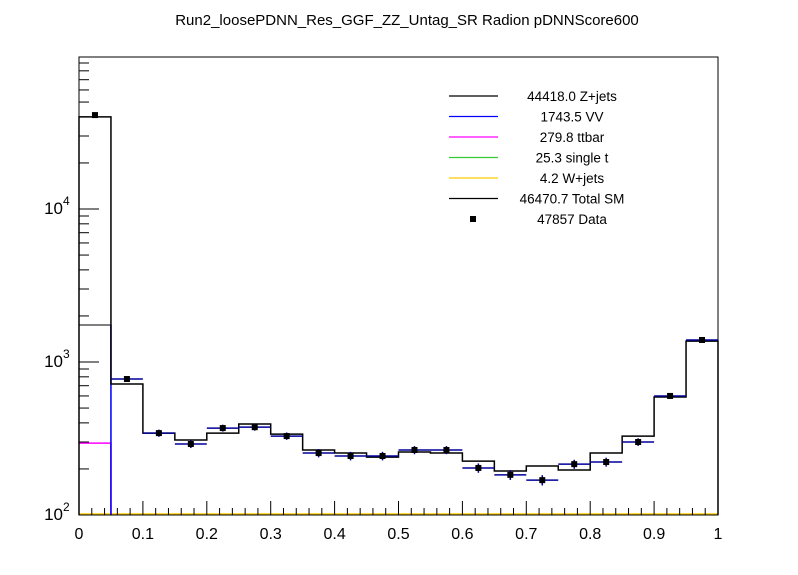 The height and width of the screenshot is (575, 798). Describe the element at coordinates (571, 117) in the screenshot. I see `legend-label: 1743.5 VV` at that location.